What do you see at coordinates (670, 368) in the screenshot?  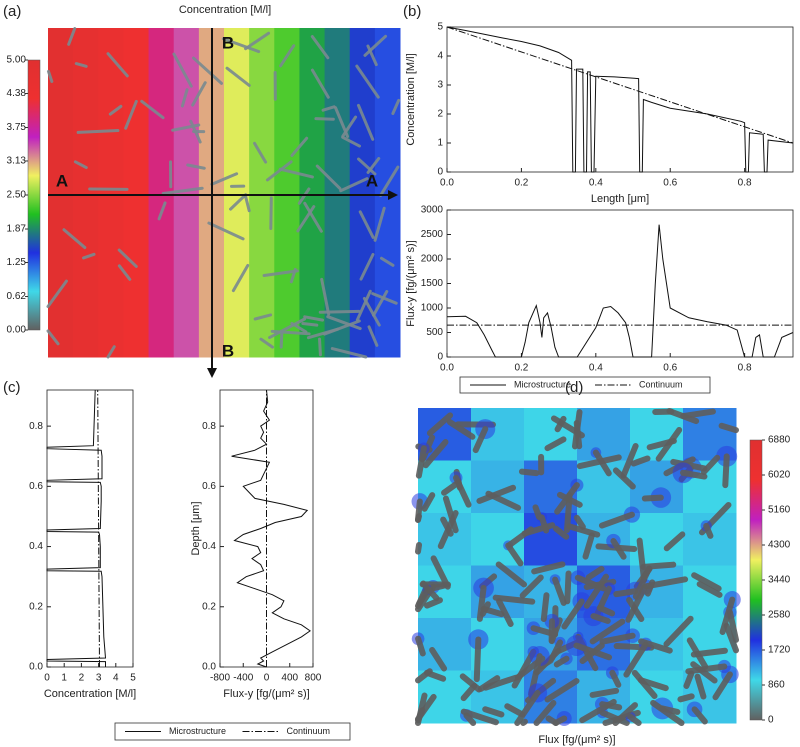 I see `x-tick-label: 0.6` at bounding box center [670, 368].